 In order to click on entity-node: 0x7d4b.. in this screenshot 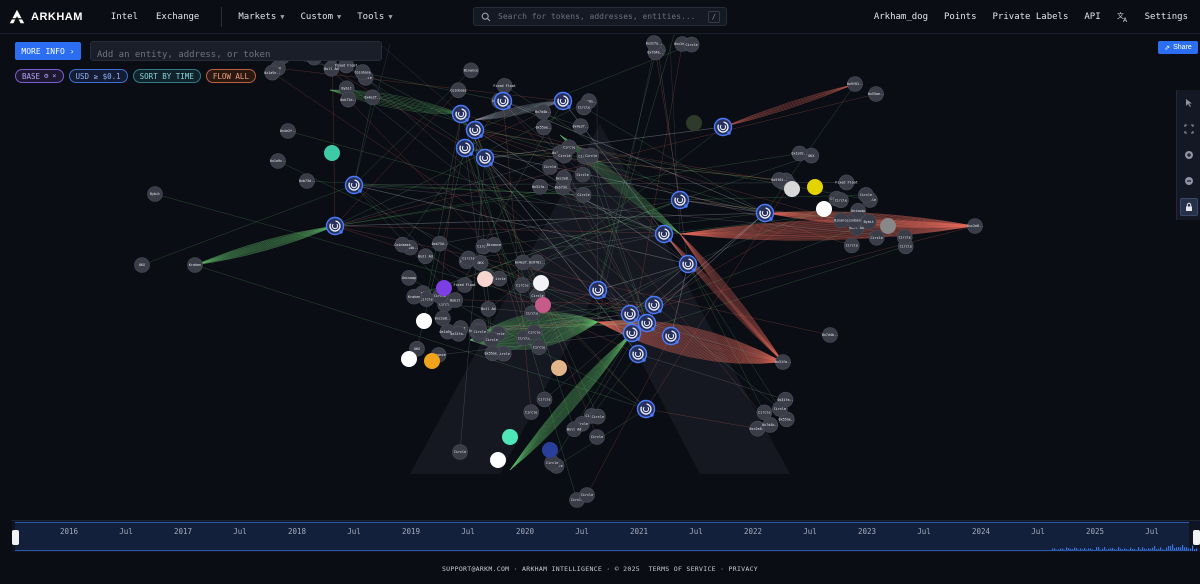, I will do `click(543, 112)`.